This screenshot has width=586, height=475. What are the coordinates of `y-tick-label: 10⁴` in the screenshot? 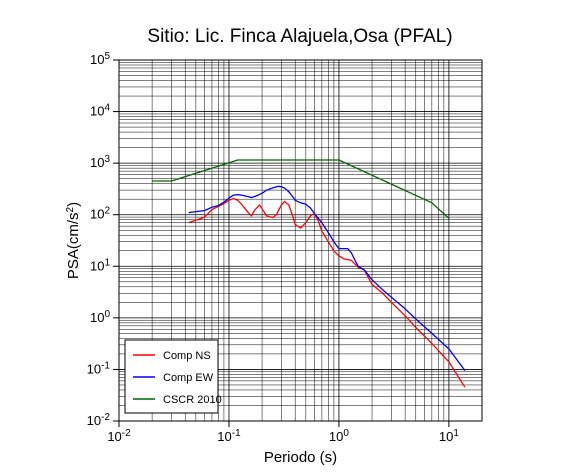 It's located at (100, 110).